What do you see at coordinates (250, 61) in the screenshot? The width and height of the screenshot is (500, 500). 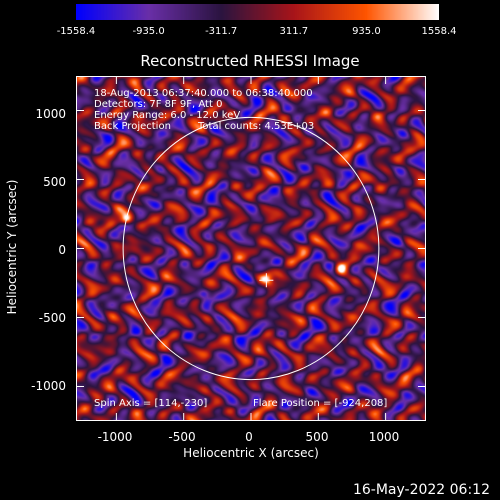 I see `chart-title: Reconstructed RHESSI Image` at bounding box center [250, 61].